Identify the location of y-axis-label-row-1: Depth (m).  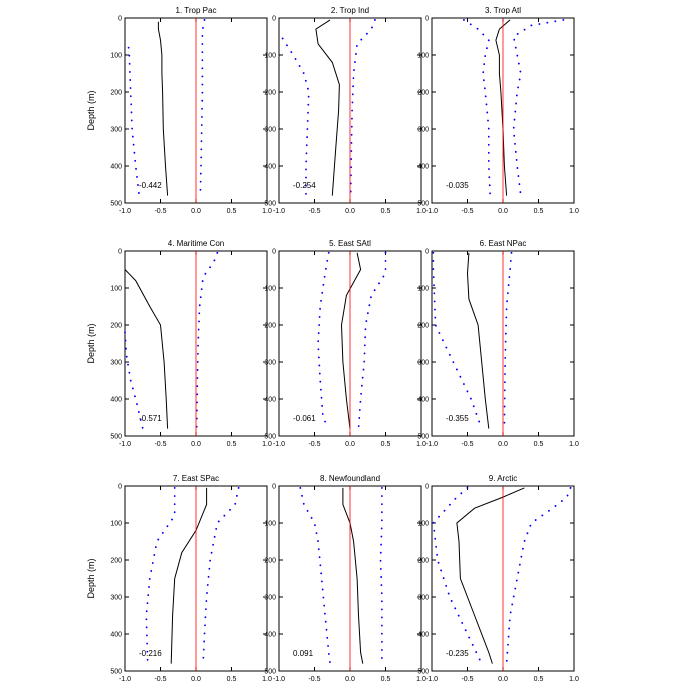
(91, 110).